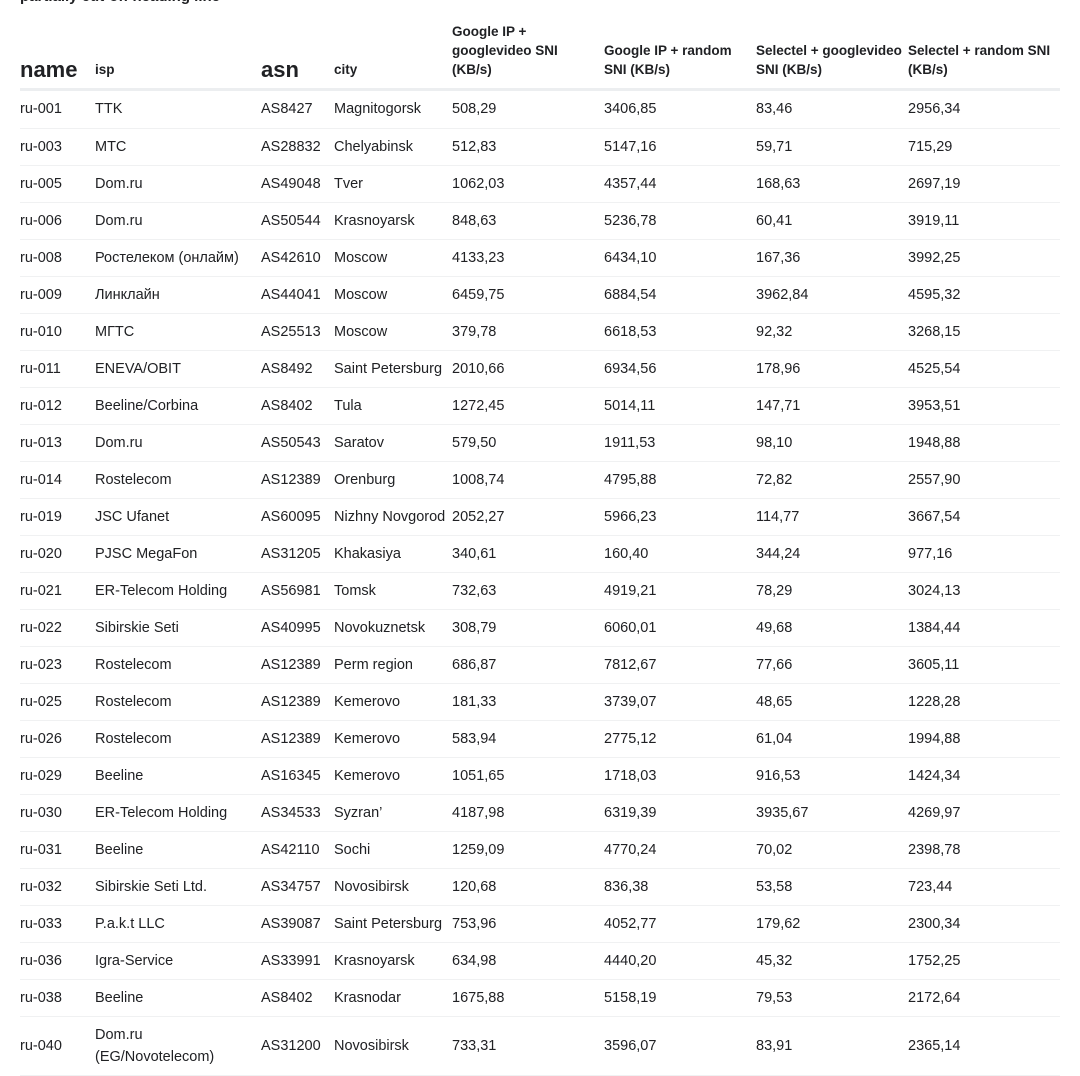 The width and height of the screenshot is (1080, 1076). Describe the element at coordinates (57, 109) in the screenshot. I see `cell-name: ru-001` at that location.